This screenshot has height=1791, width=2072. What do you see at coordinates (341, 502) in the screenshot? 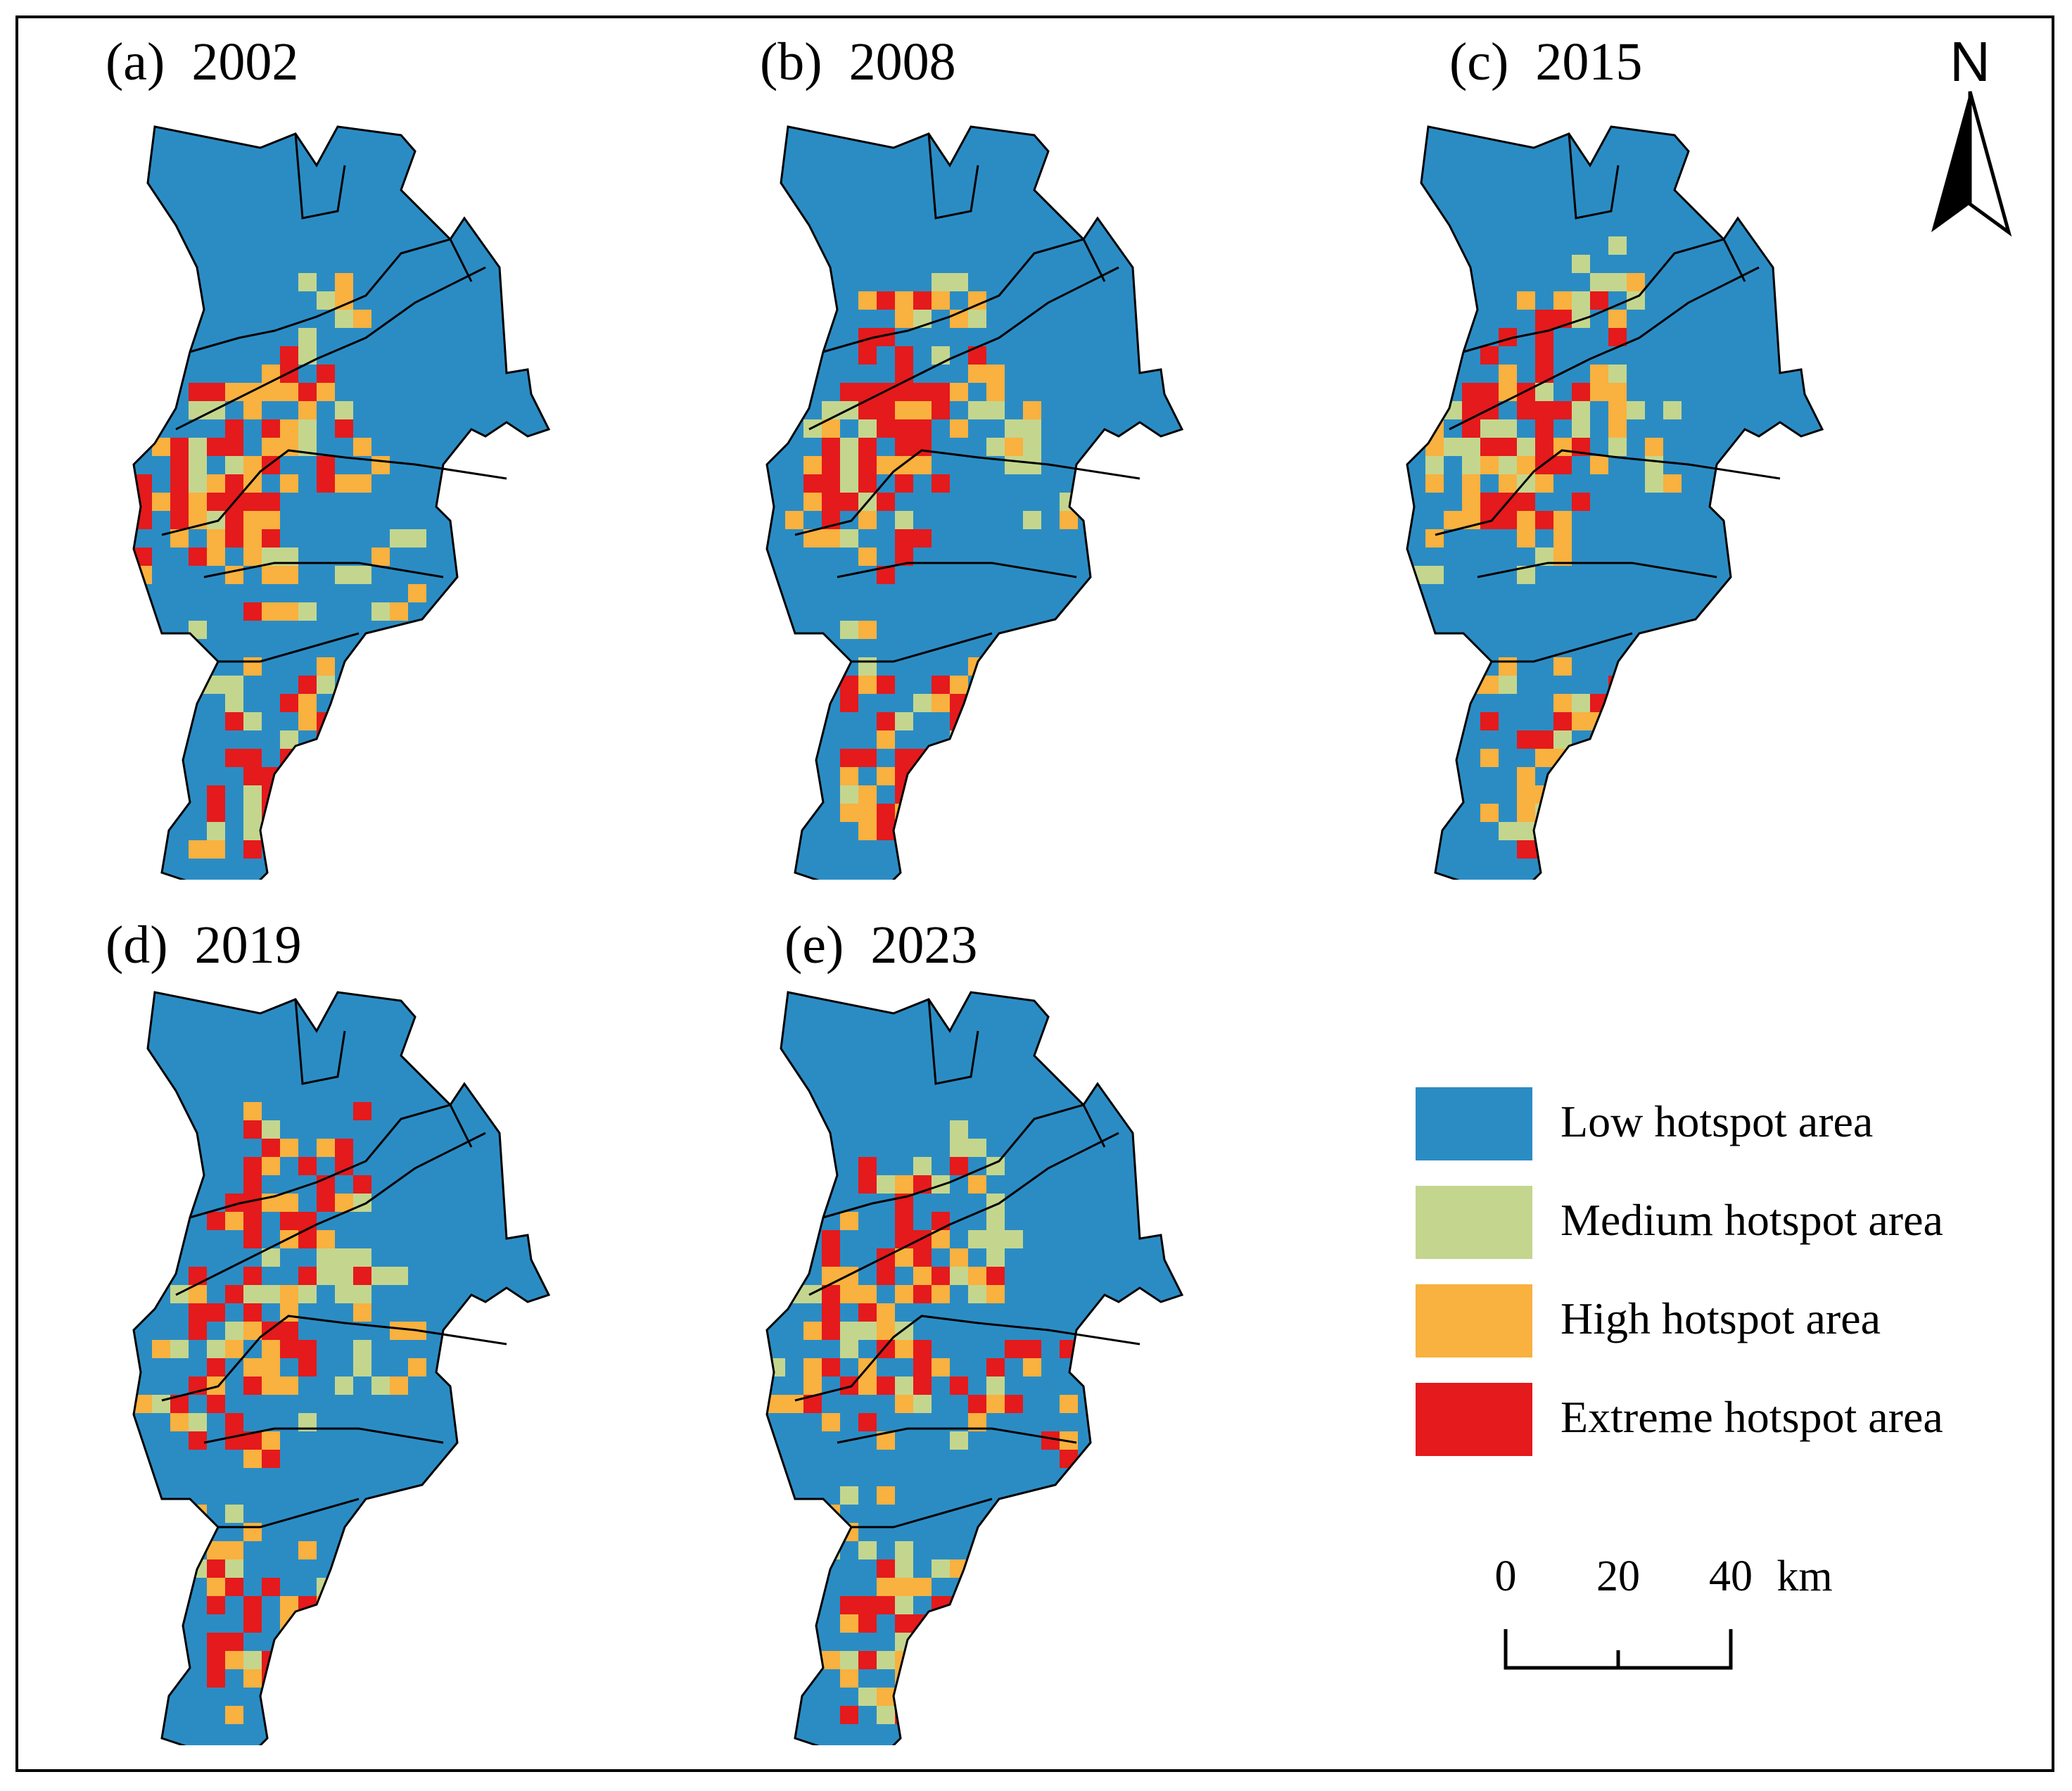
I see `region-outline` at bounding box center [341, 502].